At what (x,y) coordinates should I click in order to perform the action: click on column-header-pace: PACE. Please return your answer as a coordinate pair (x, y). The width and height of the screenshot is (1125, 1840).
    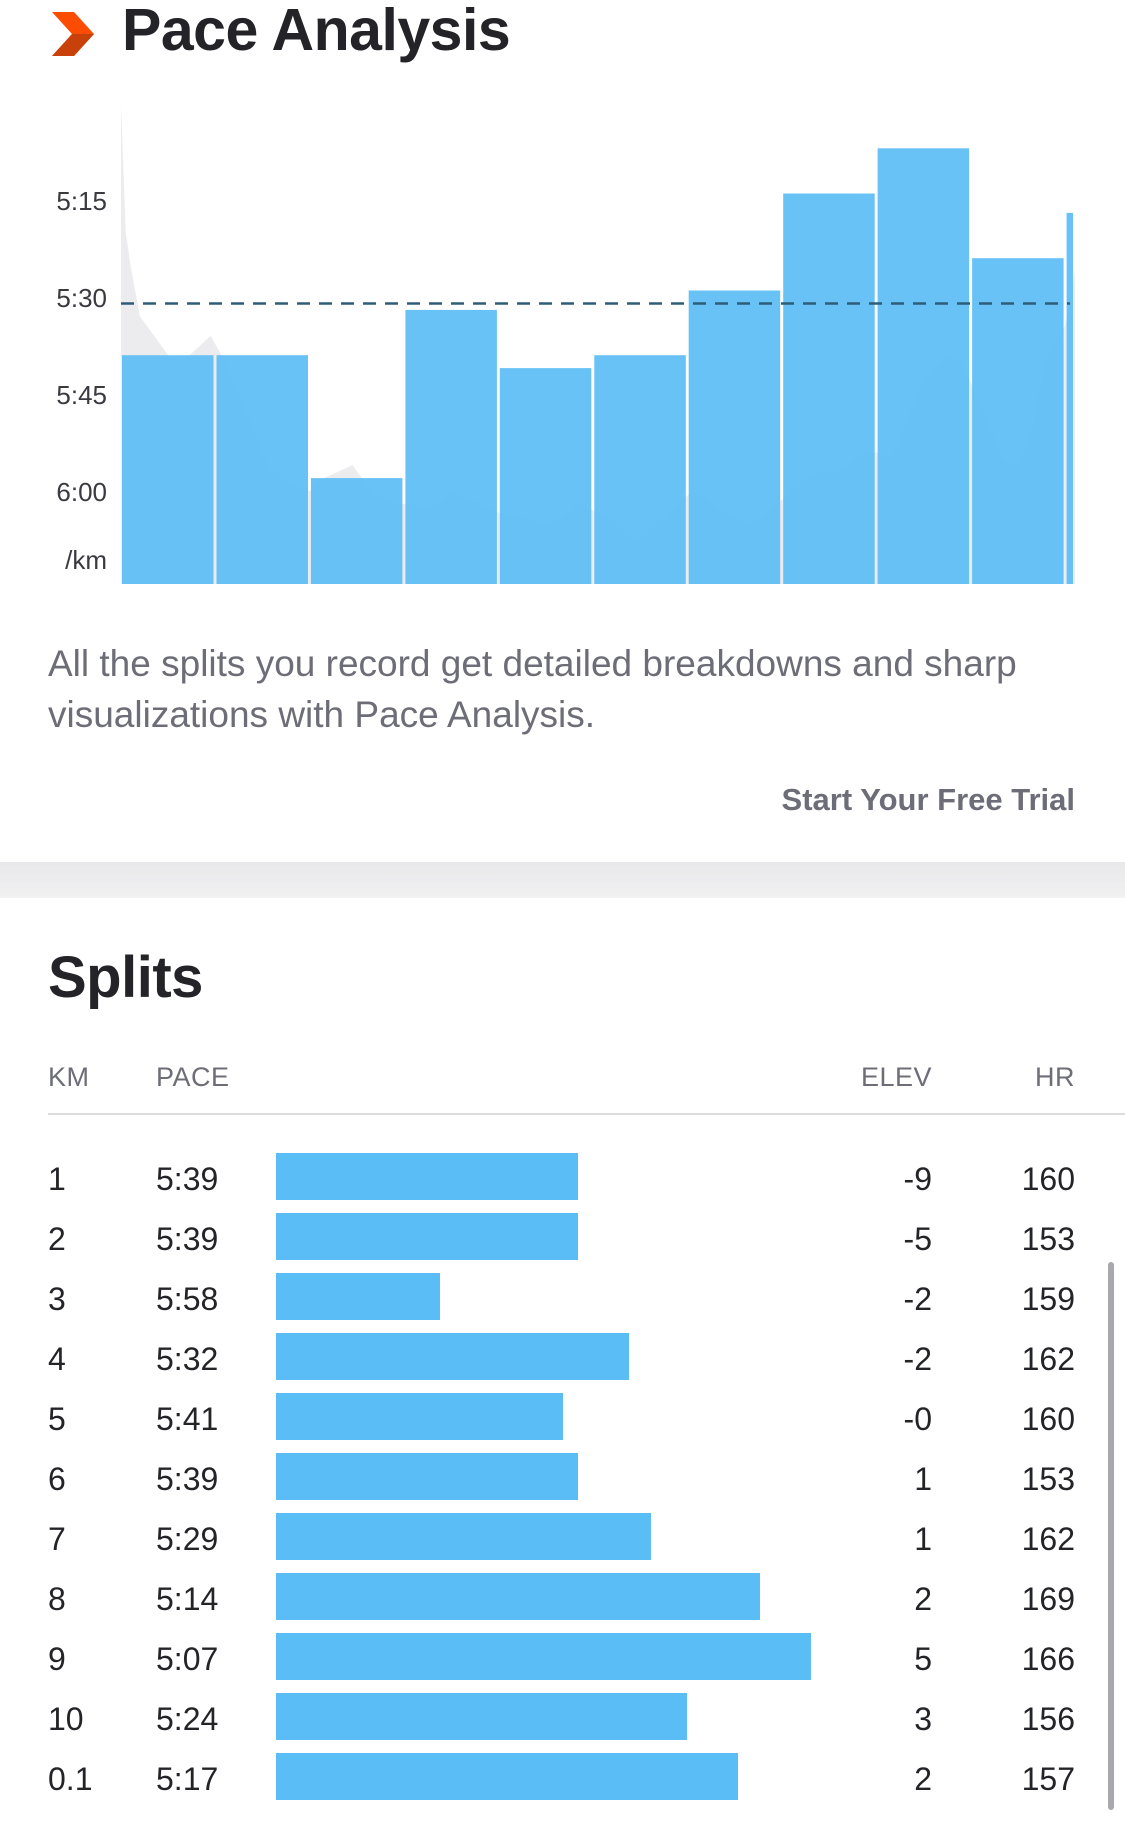
    Looking at the image, I should click on (193, 1077).